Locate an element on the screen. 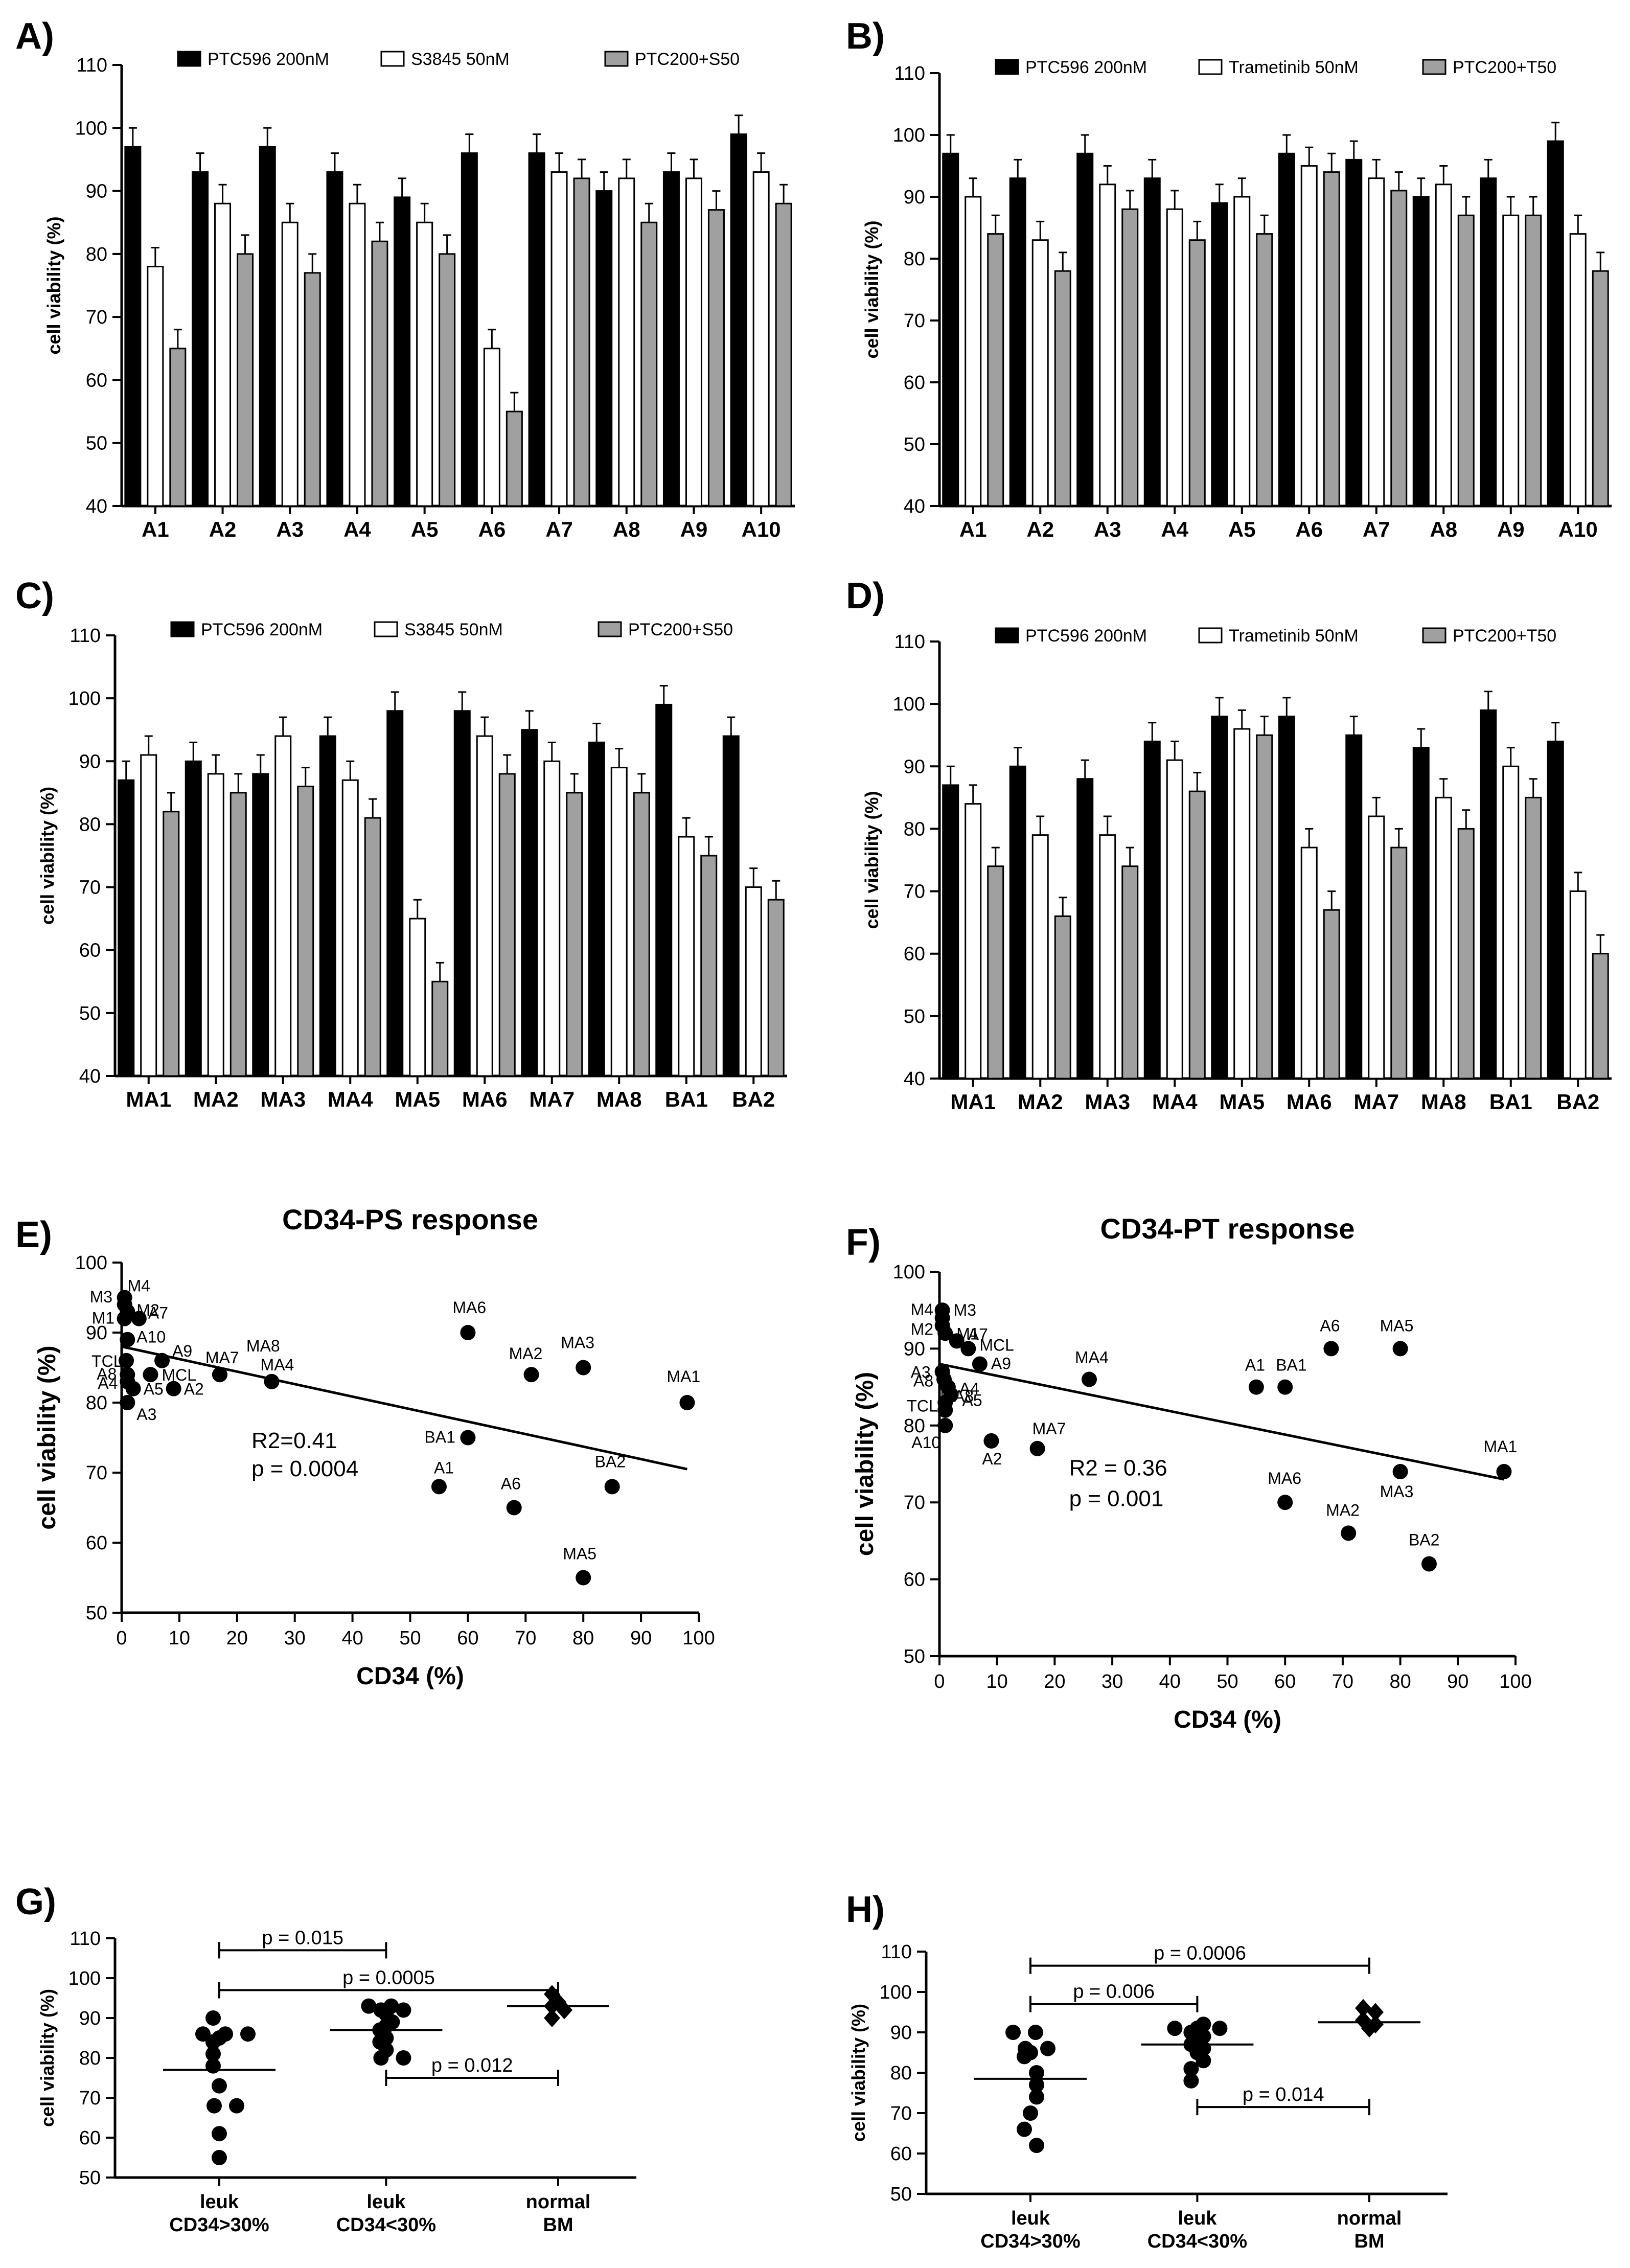 This screenshot has height=2268, width=1630. legend-label: PTC596 200nM is located at coordinates (1086, 636).